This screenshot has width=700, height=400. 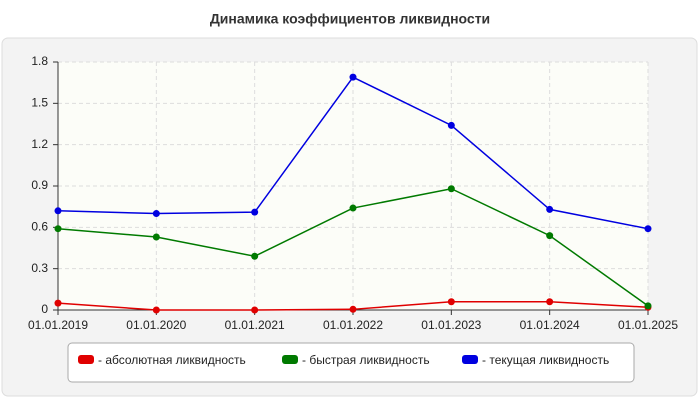 What do you see at coordinates (39, 268) in the screenshot?
I see `y-tick-label: 0.3` at bounding box center [39, 268].